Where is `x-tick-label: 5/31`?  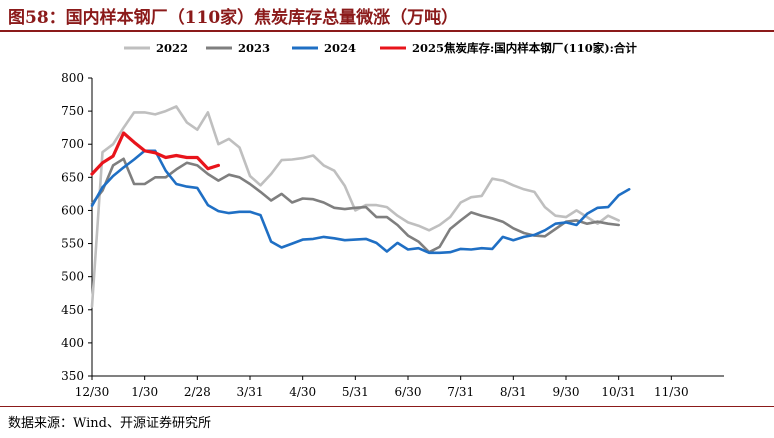
x-tick-label: 5/31 is located at coordinates (355, 392).